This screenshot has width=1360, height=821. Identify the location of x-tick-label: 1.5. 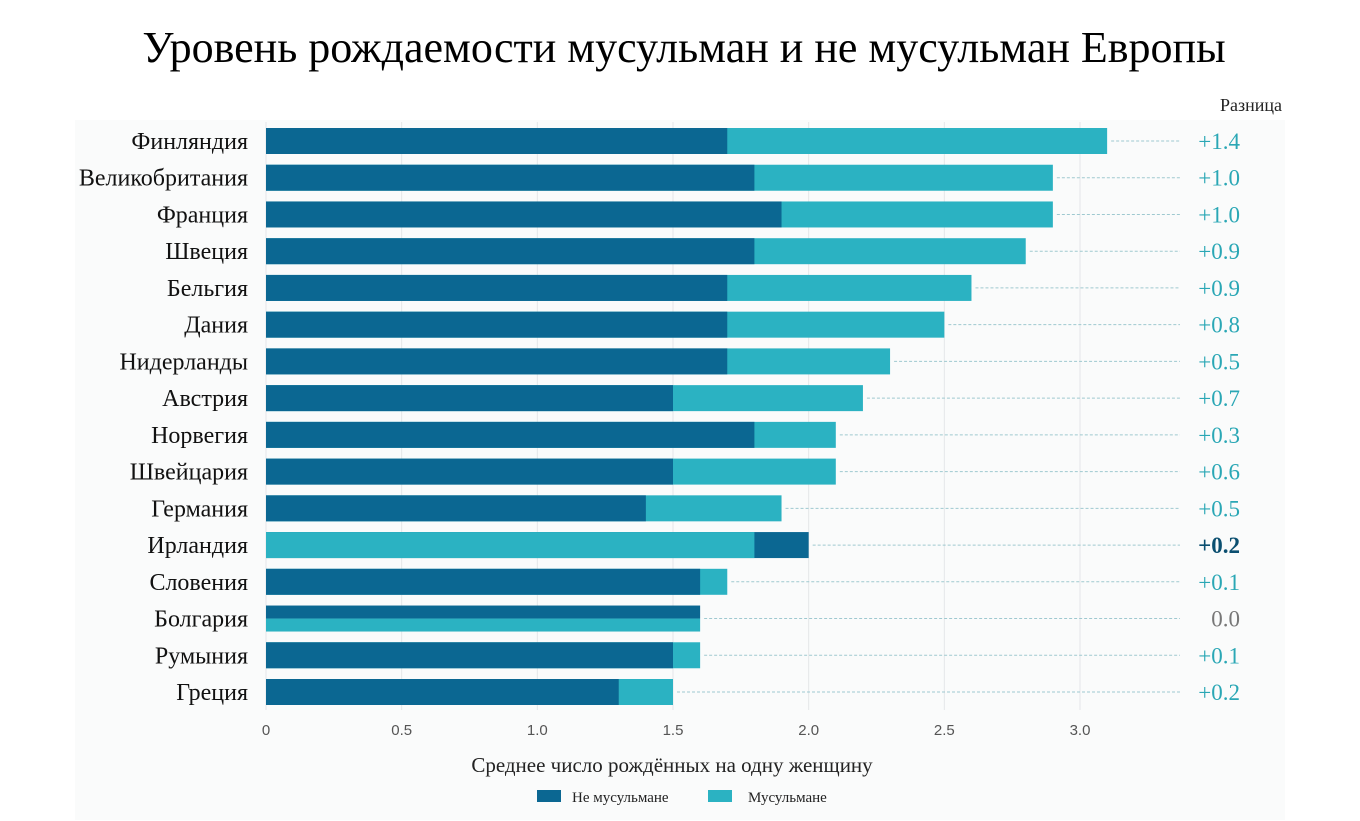
(673, 730).